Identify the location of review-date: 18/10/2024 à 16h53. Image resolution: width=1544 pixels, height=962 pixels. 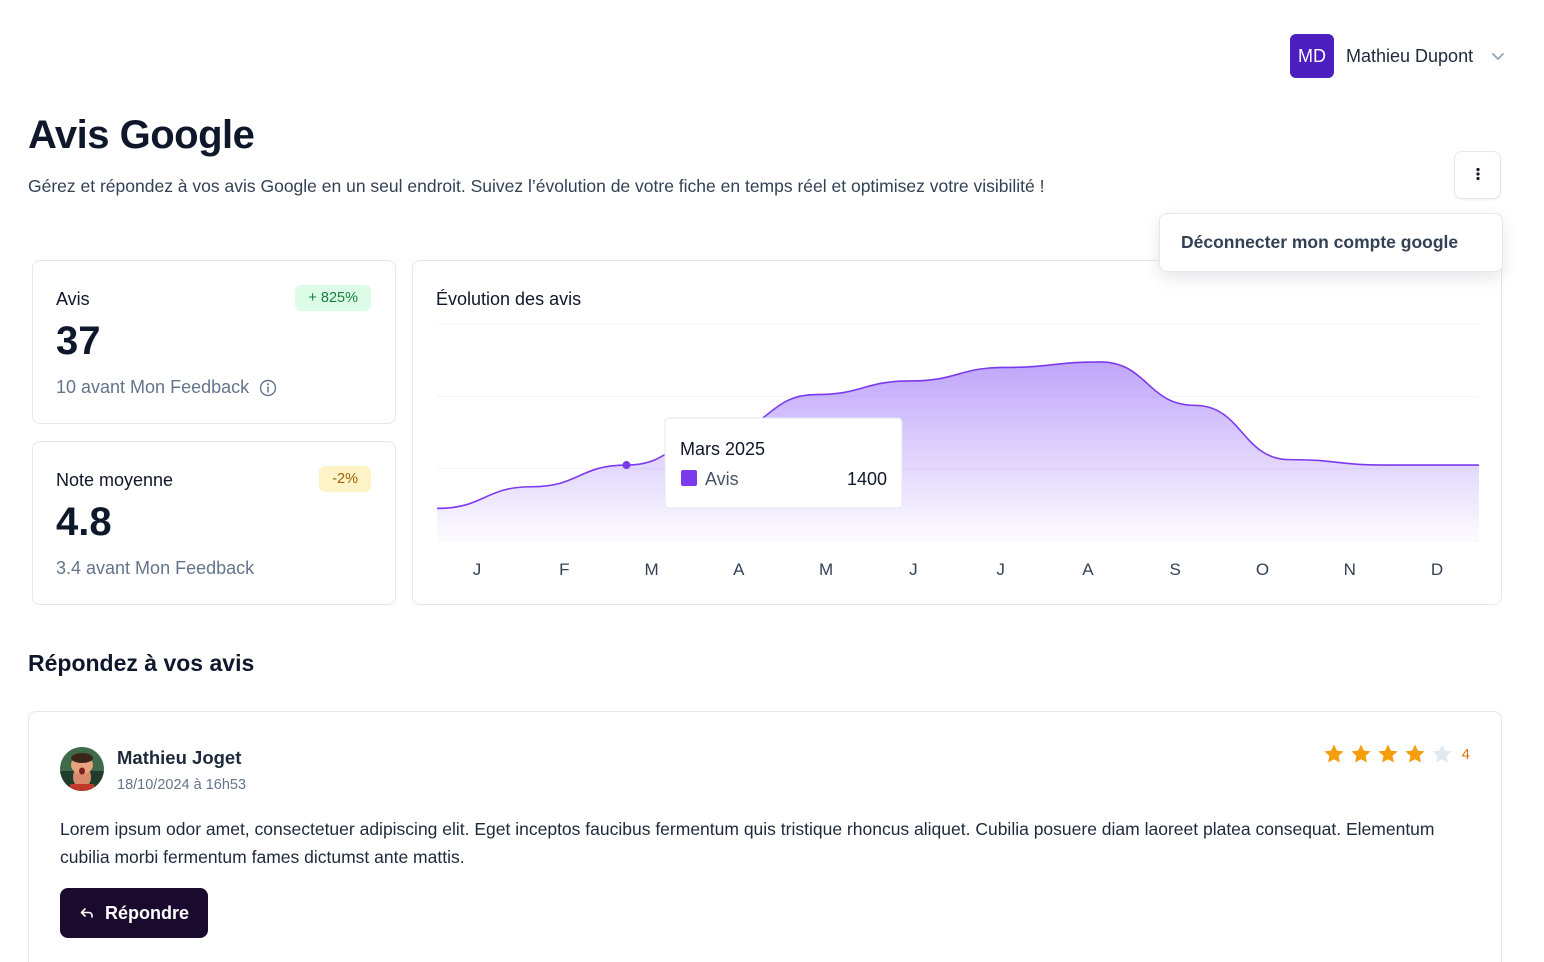
(182, 785).